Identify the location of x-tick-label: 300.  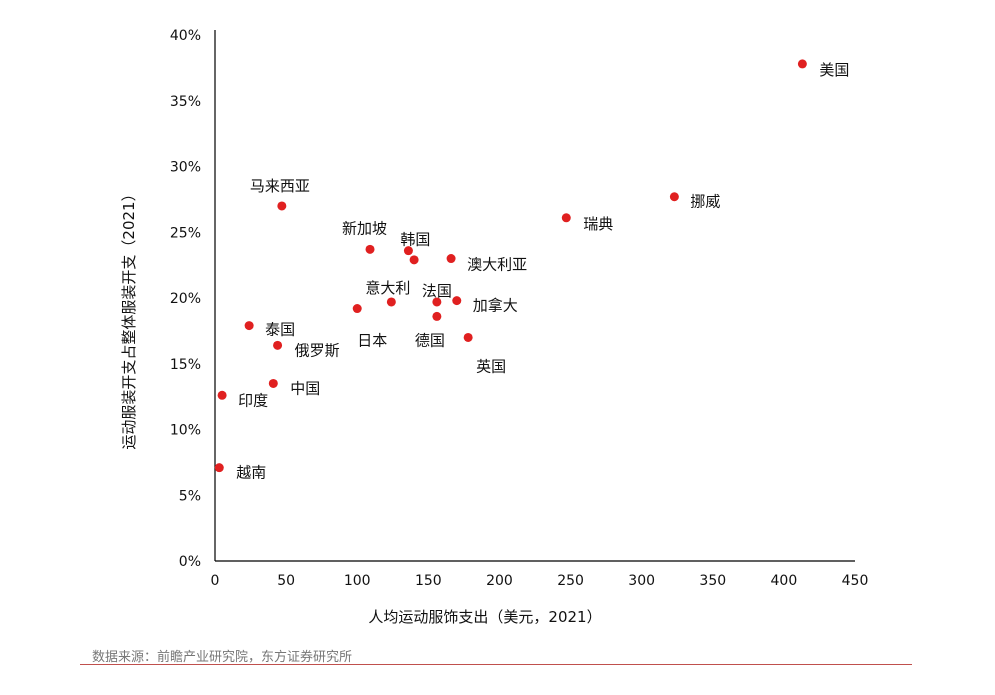
(641, 581).